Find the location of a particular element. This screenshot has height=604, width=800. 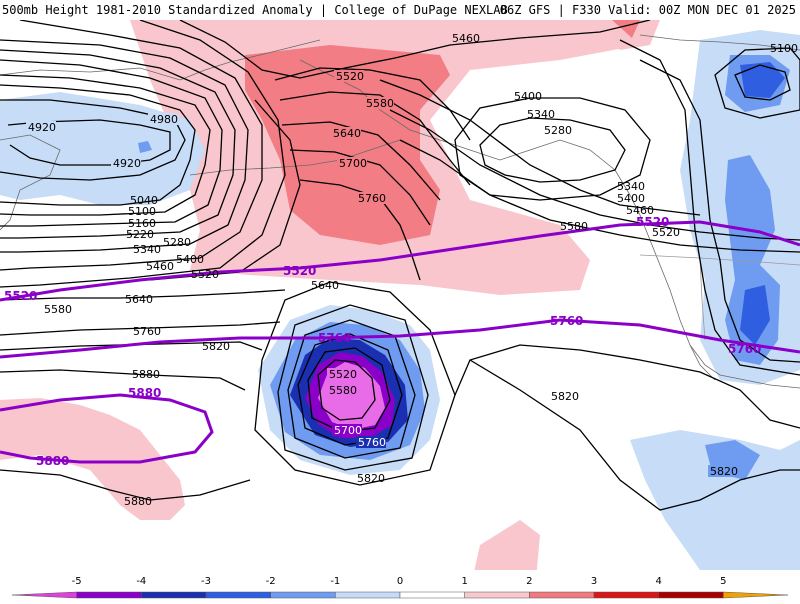

colorbar-tick-label: -2 is located at coordinates (271, 581).